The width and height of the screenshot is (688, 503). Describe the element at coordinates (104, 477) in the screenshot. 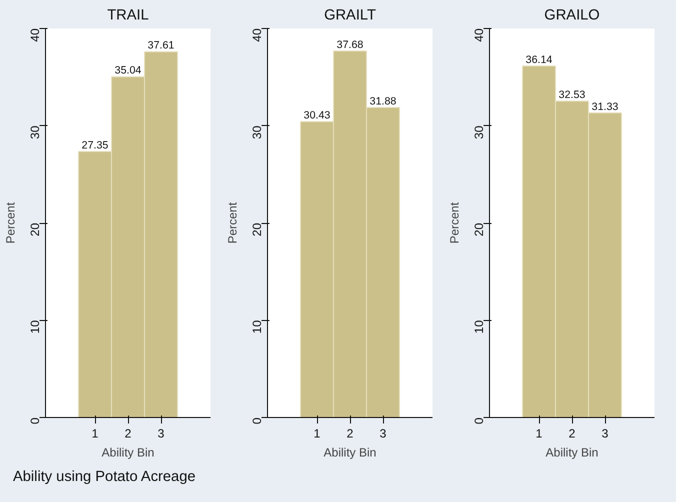

I see `text: Ability using Potato Acreage` at that location.